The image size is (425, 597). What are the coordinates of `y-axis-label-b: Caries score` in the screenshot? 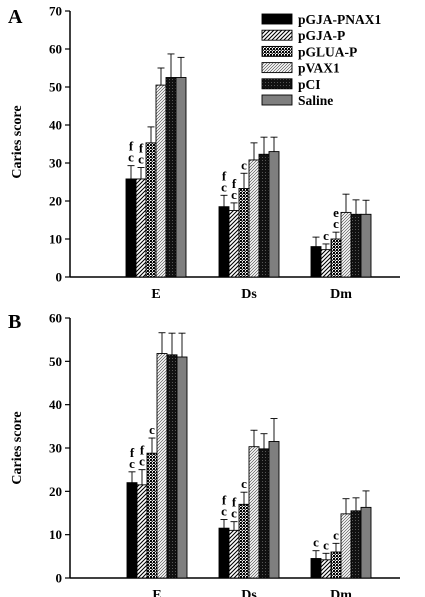 It's located at (17, 447).